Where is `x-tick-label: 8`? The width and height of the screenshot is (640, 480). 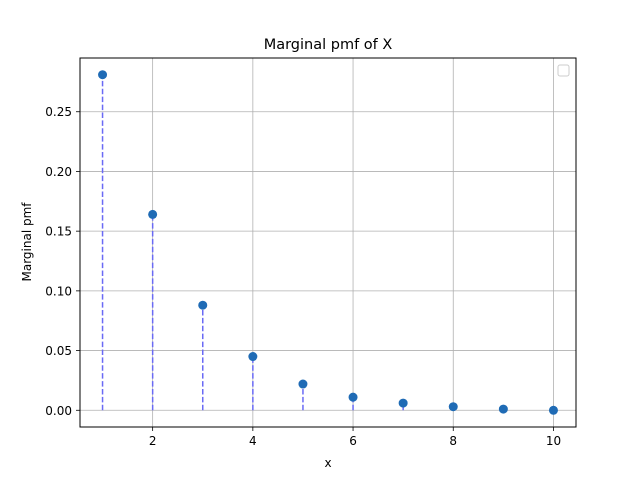
x-tick-label: 8 is located at coordinates (453, 441).